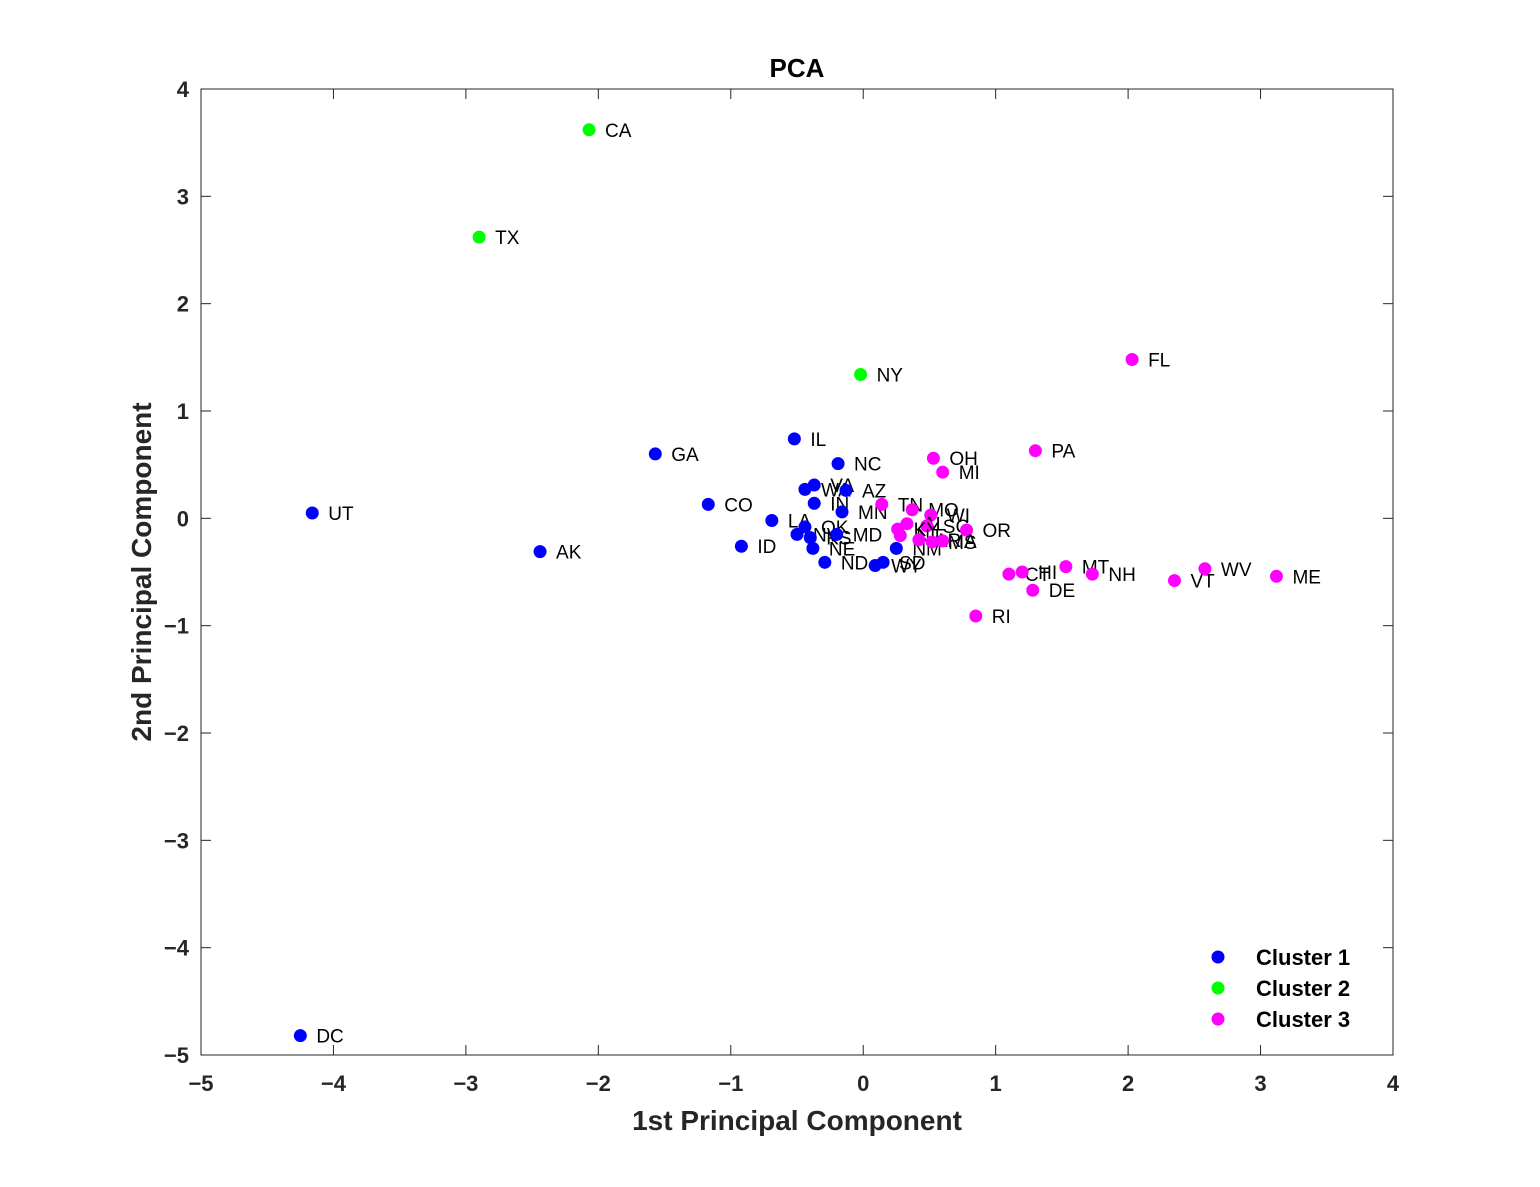 The width and height of the screenshot is (1540, 1187). Describe the element at coordinates (1009, 574) in the screenshot. I see `point-ct` at that location.